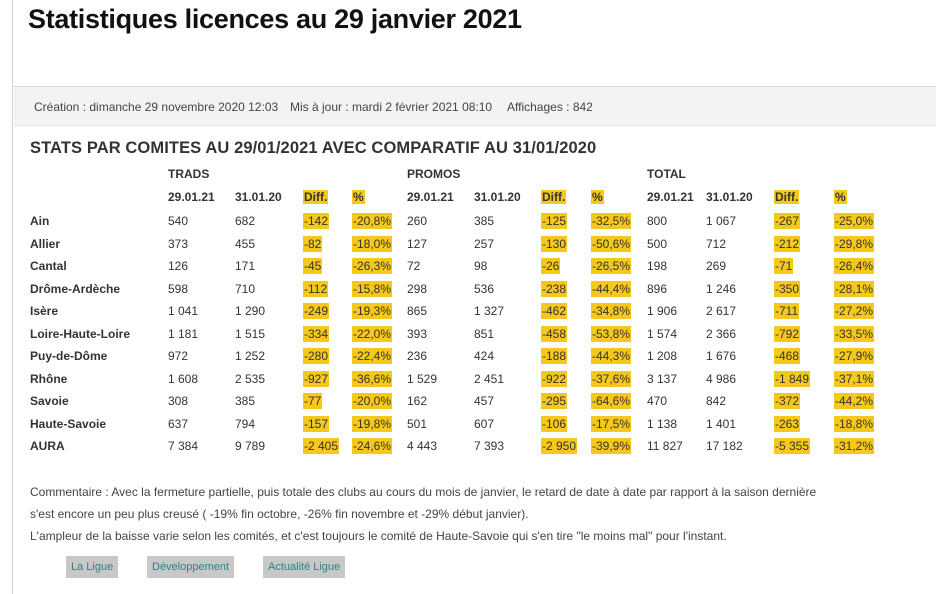  What do you see at coordinates (183, 446) in the screenshot?
I see `table-cell: 7 384` at bounding box center [183, 446].